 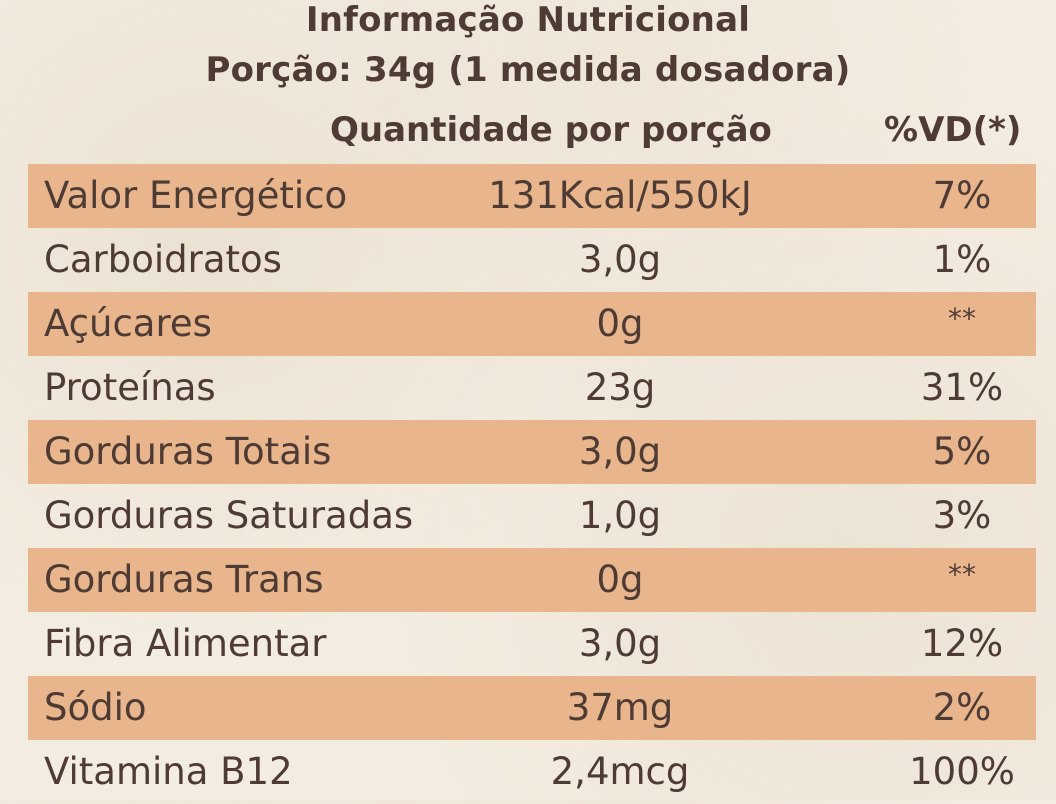 What do you see at coordinates (962, 515) in the screenshot?
I see `nutrient-vd: 3%` at bounding box center [962, 515].